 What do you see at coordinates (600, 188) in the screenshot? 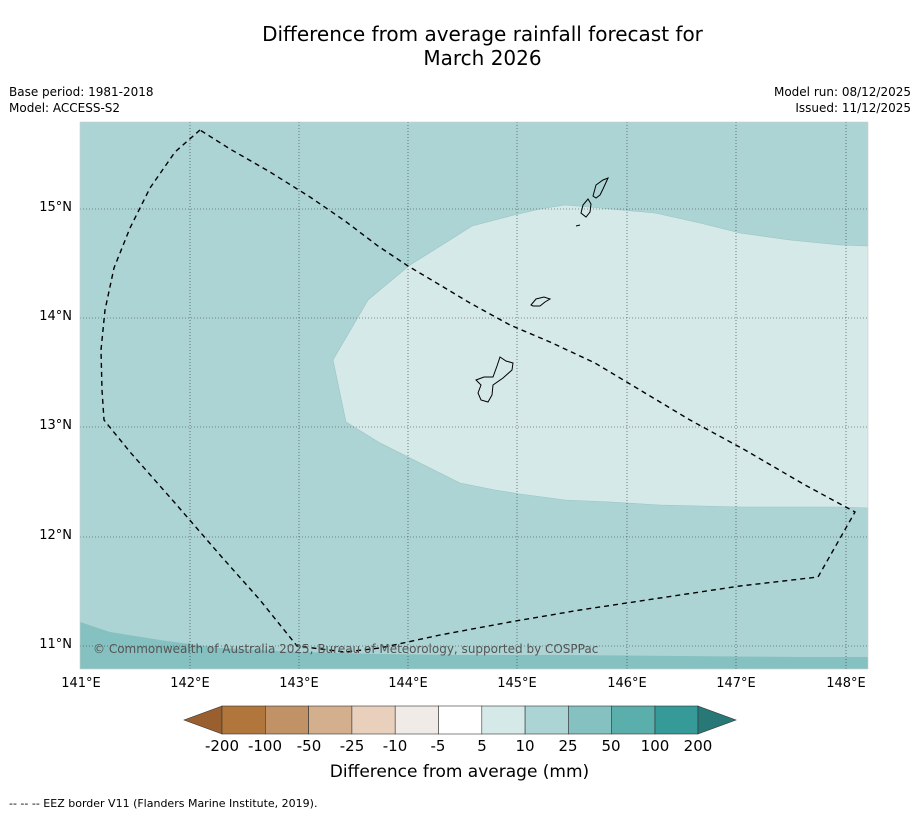
I see `island-saipan` at bounding box center [600, 188].